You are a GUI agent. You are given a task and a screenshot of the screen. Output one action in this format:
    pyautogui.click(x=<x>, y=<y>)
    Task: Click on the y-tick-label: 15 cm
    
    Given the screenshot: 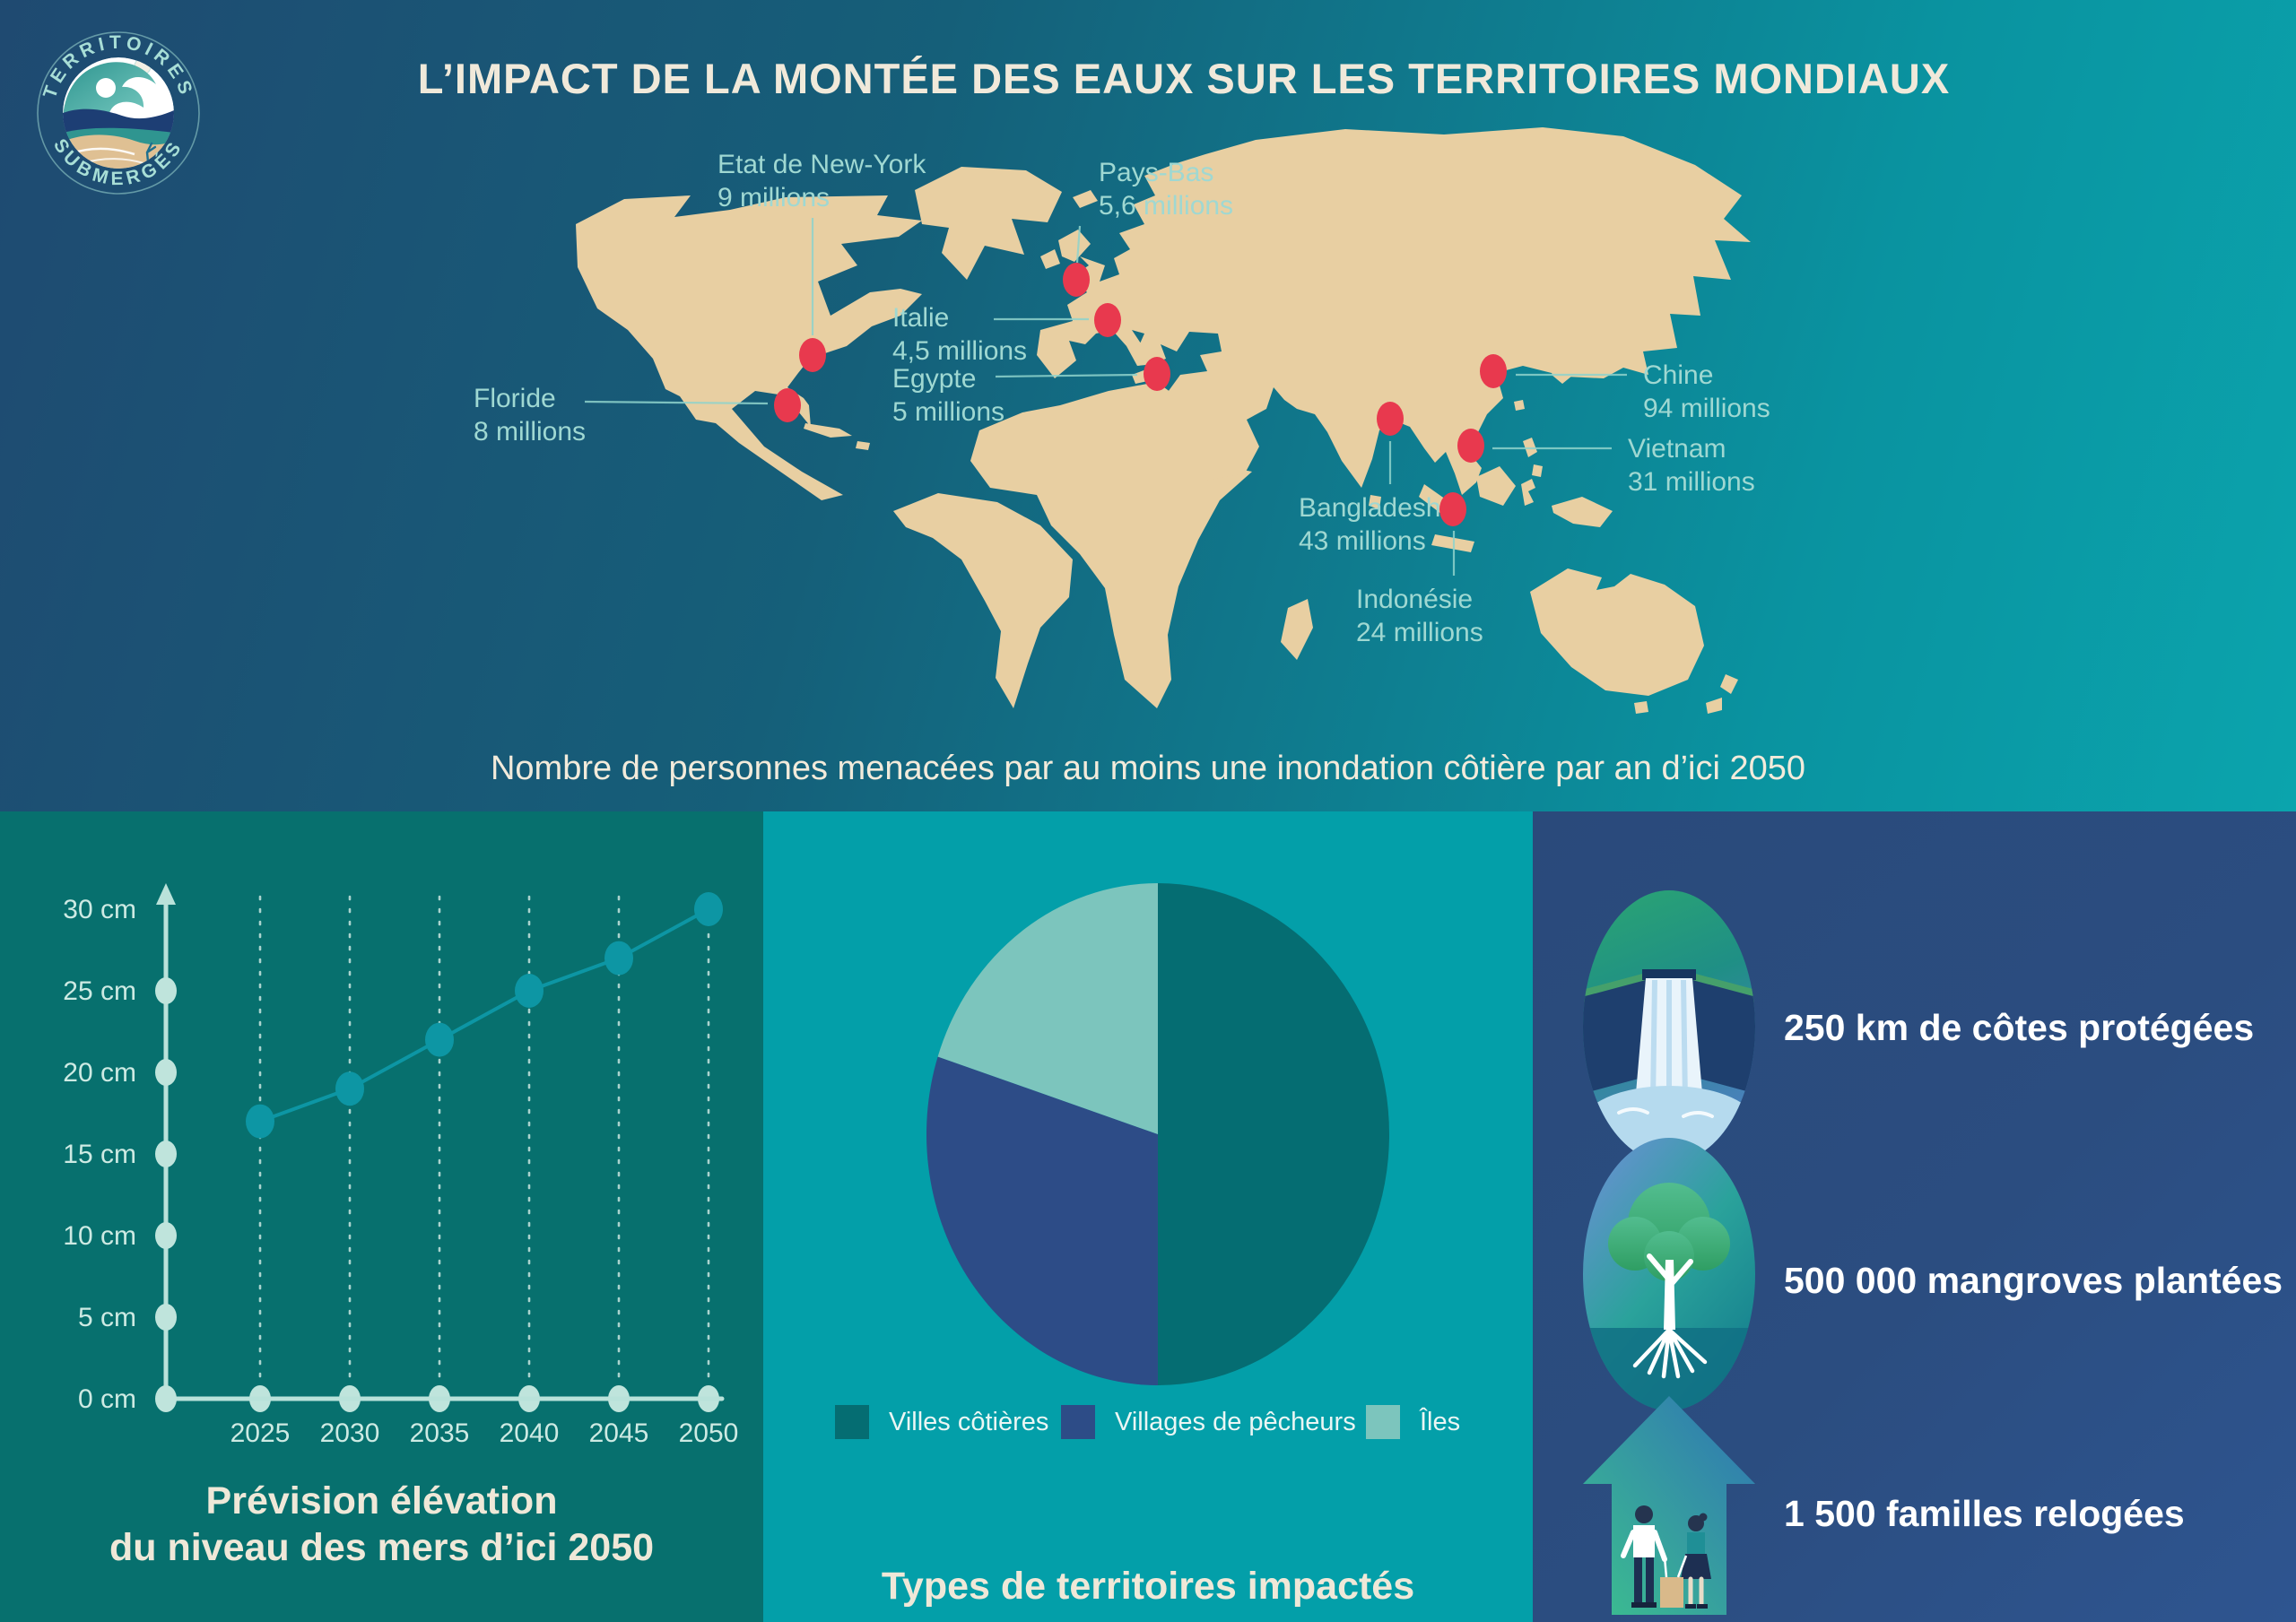 What is the action you would take?
    pyautogui.click(x=99, y=1154)
    